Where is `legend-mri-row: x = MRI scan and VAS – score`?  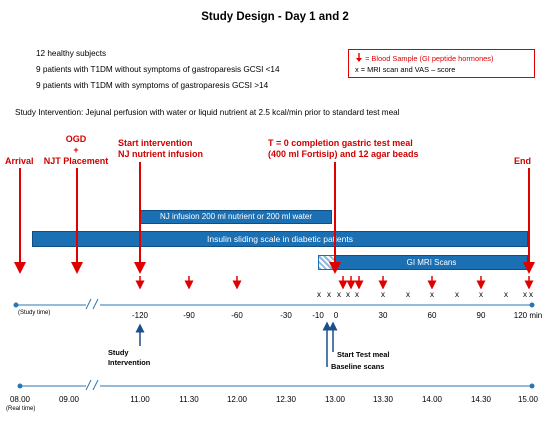 legend-mri-row: x = MRI scan and VAS – score is located at coordinates (441, 69).